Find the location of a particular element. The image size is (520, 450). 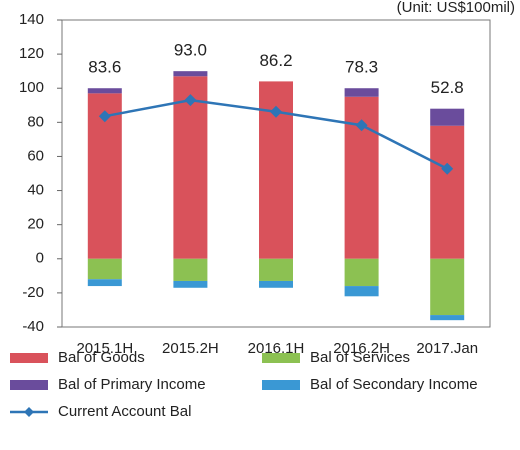

x-tick-label: 2015.1H is located at coordinates (104, 348).